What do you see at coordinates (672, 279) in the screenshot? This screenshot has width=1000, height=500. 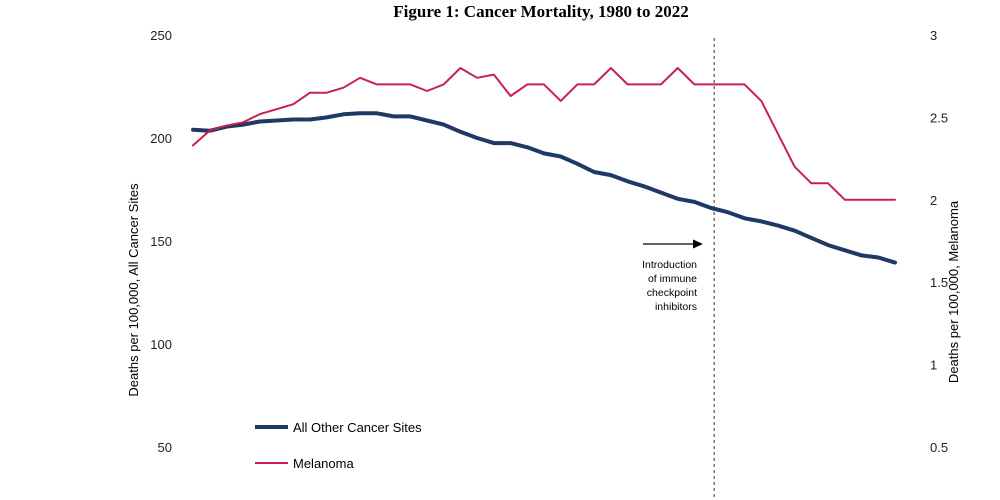 I see `annotation-line-2: of immune` at bounding box center [672, 279].